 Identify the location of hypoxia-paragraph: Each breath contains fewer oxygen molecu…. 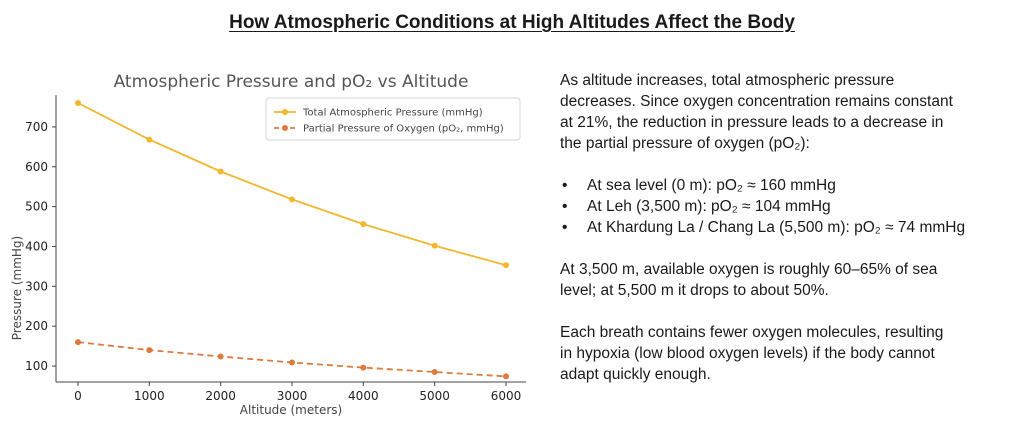
(790, 353).